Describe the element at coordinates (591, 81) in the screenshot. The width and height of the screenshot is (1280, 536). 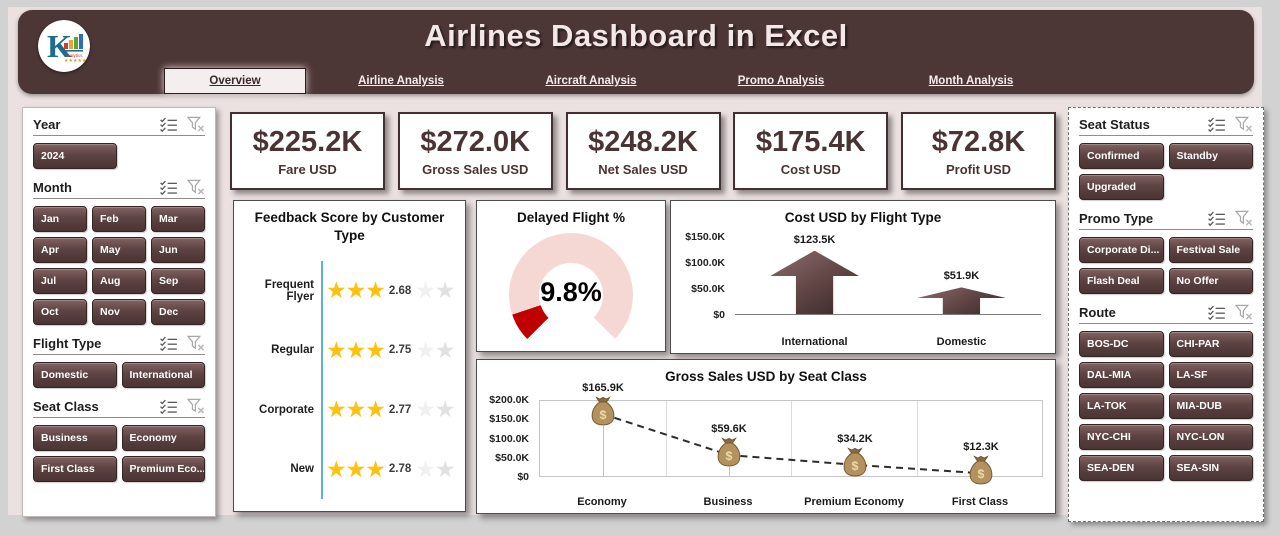
I see `tab-aircraft-analysis: Aircraft Analysis` at that location.